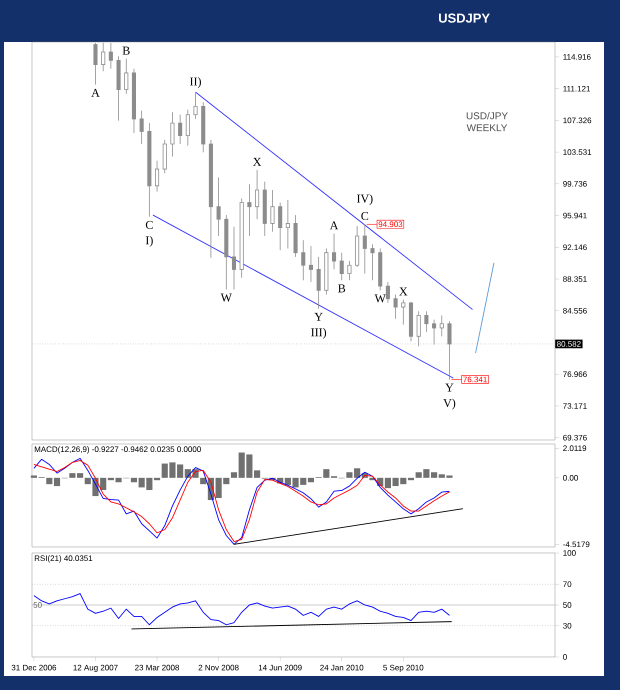  Describe the element at coordinates (195, 82) in the screenshot. I see `annotation: II)` at that location.